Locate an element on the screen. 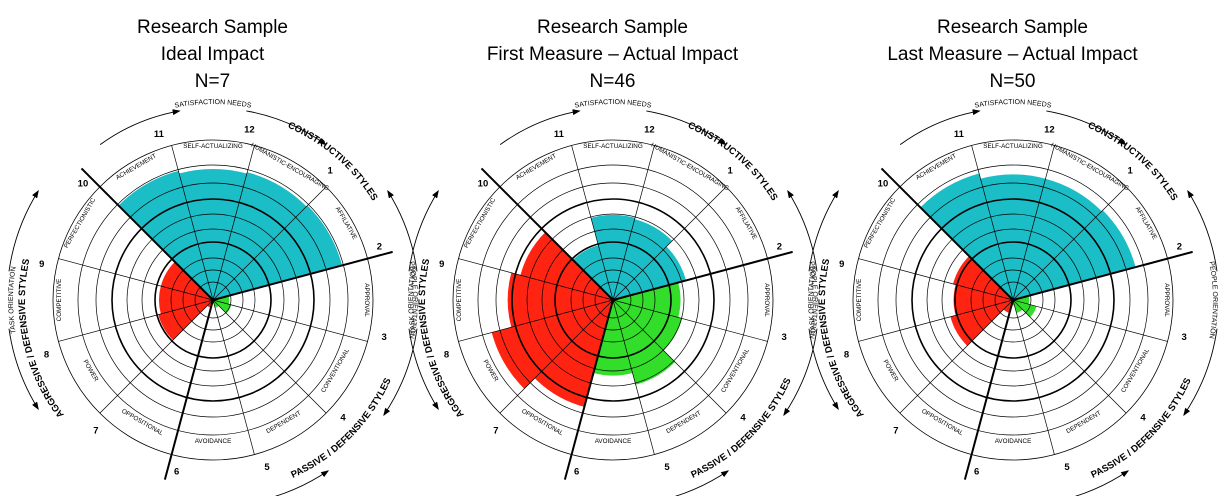 This screenshot has height=496, width=1227. style-label-12: SELF-ACTUALIZING is located at coordinates (213, 146).